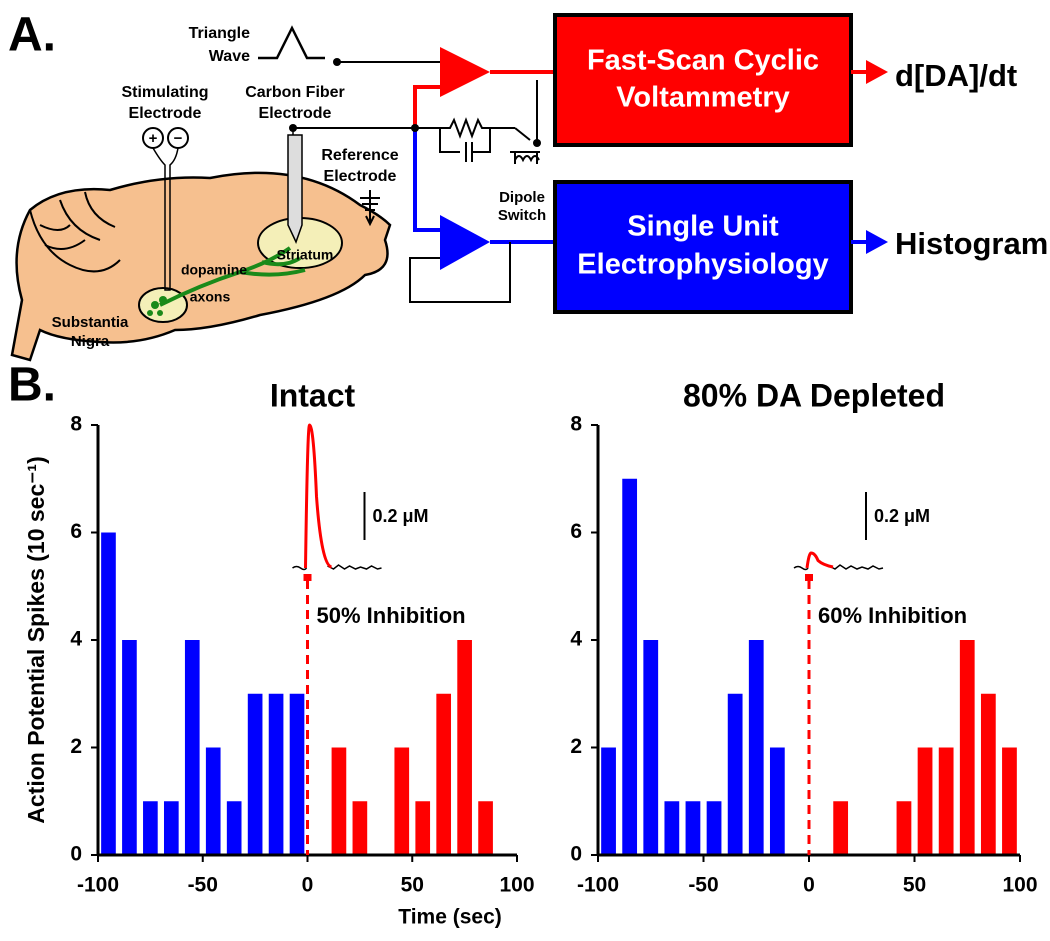 The width and height of the screenshot is (1050, 941). Describe the element at coordinates (313, 395) in the screenshot. I see `chart-title: Intact` at that location.